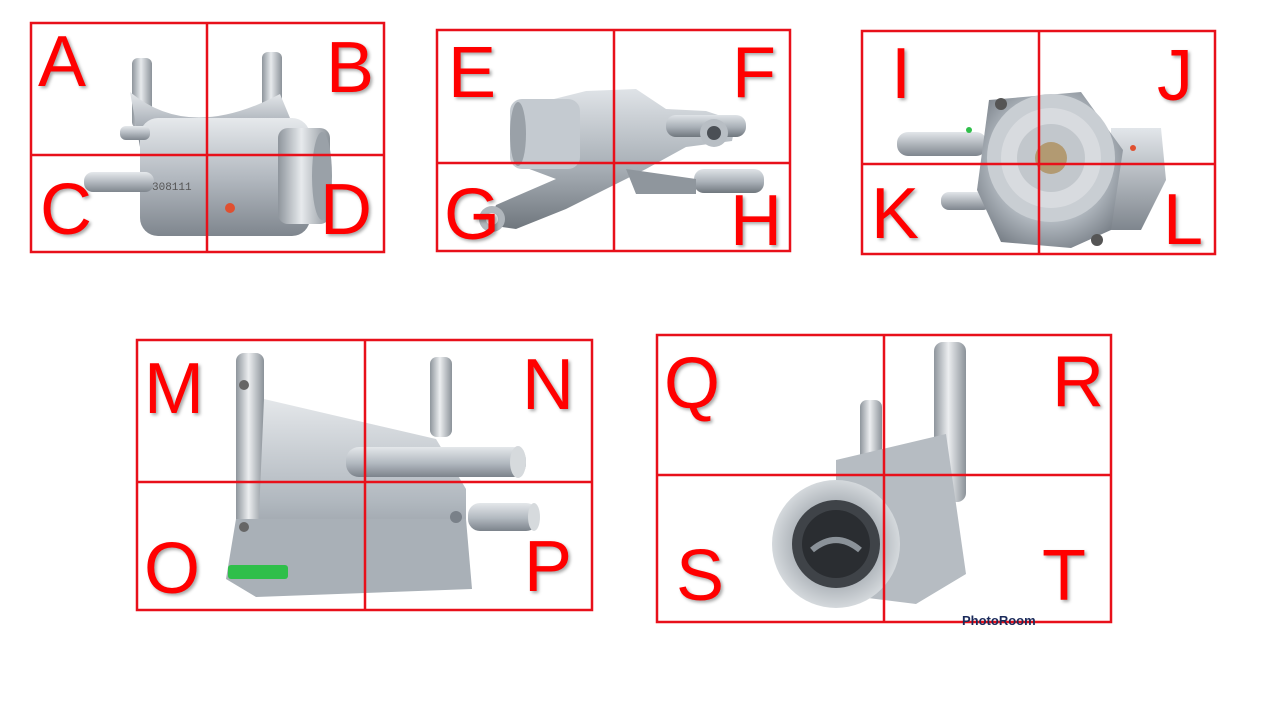 Image resolution: width=1280 pixels, height=720 pixels. Describe the element at coordinates (350, 68) in the screenshot. I see `label-b: B` at that location.